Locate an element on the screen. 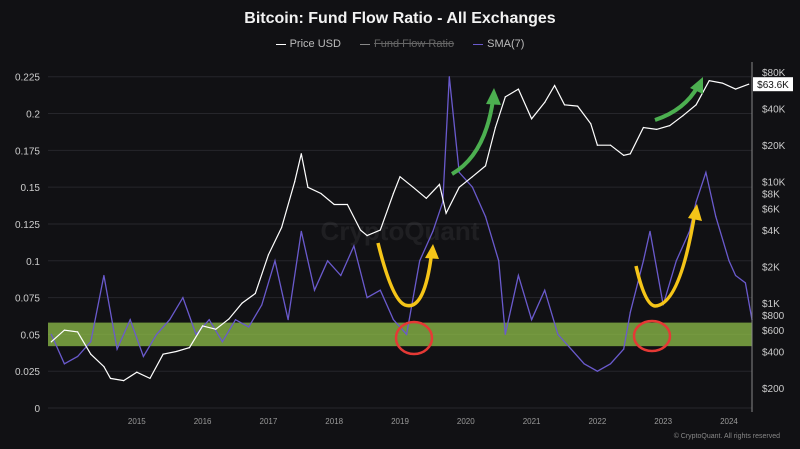 This screenshot has height=449, width=800. x-tick: 2016 is located at coordinates (203, 421).